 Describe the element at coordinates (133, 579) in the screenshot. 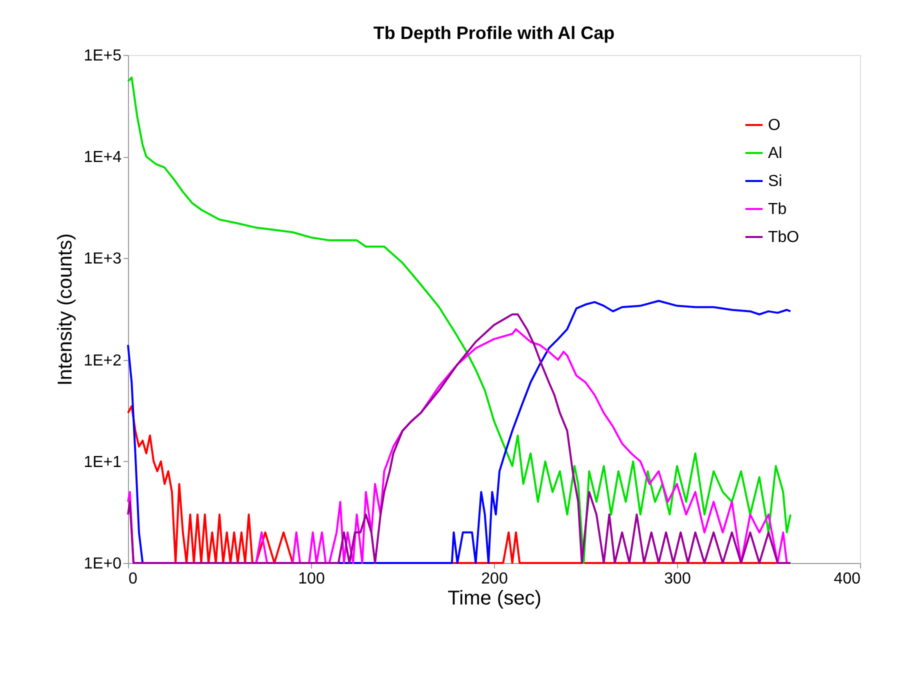

I see `x-tick-label: 0` at that location.